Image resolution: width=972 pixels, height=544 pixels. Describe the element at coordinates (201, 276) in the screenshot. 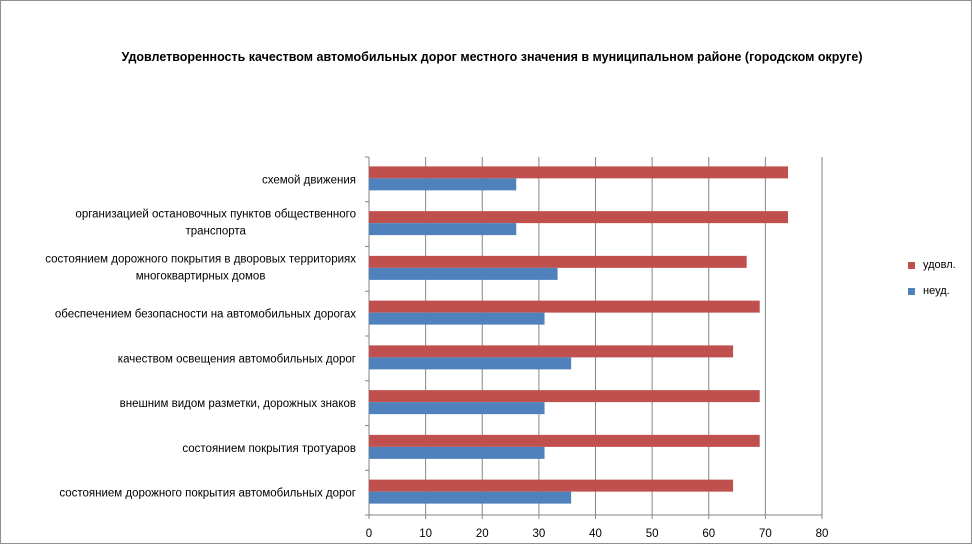

I see `category-label: многоквартирных домов` at that location.